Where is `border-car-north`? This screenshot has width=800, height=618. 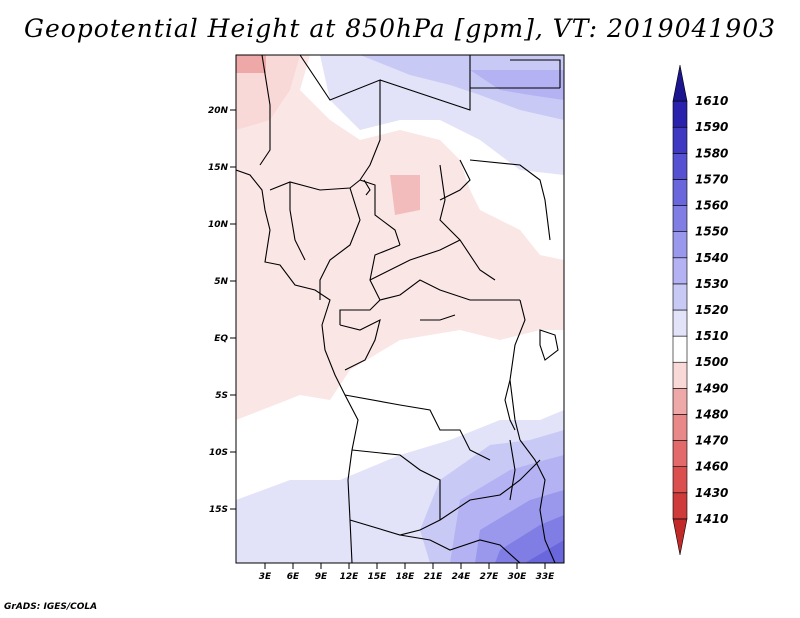 border-car-north is located at coordinates (415, 260).